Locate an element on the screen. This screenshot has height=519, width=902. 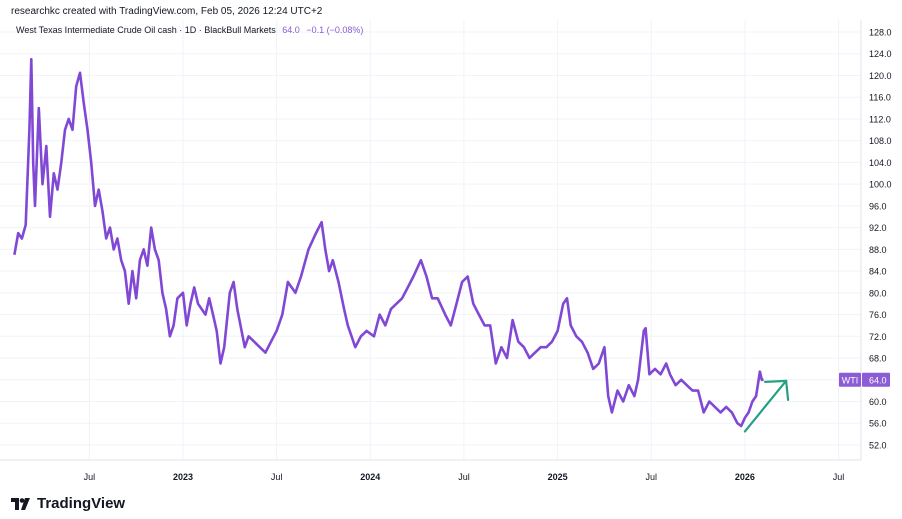
last-price: 64.0 is located at coordinates (291, 30).